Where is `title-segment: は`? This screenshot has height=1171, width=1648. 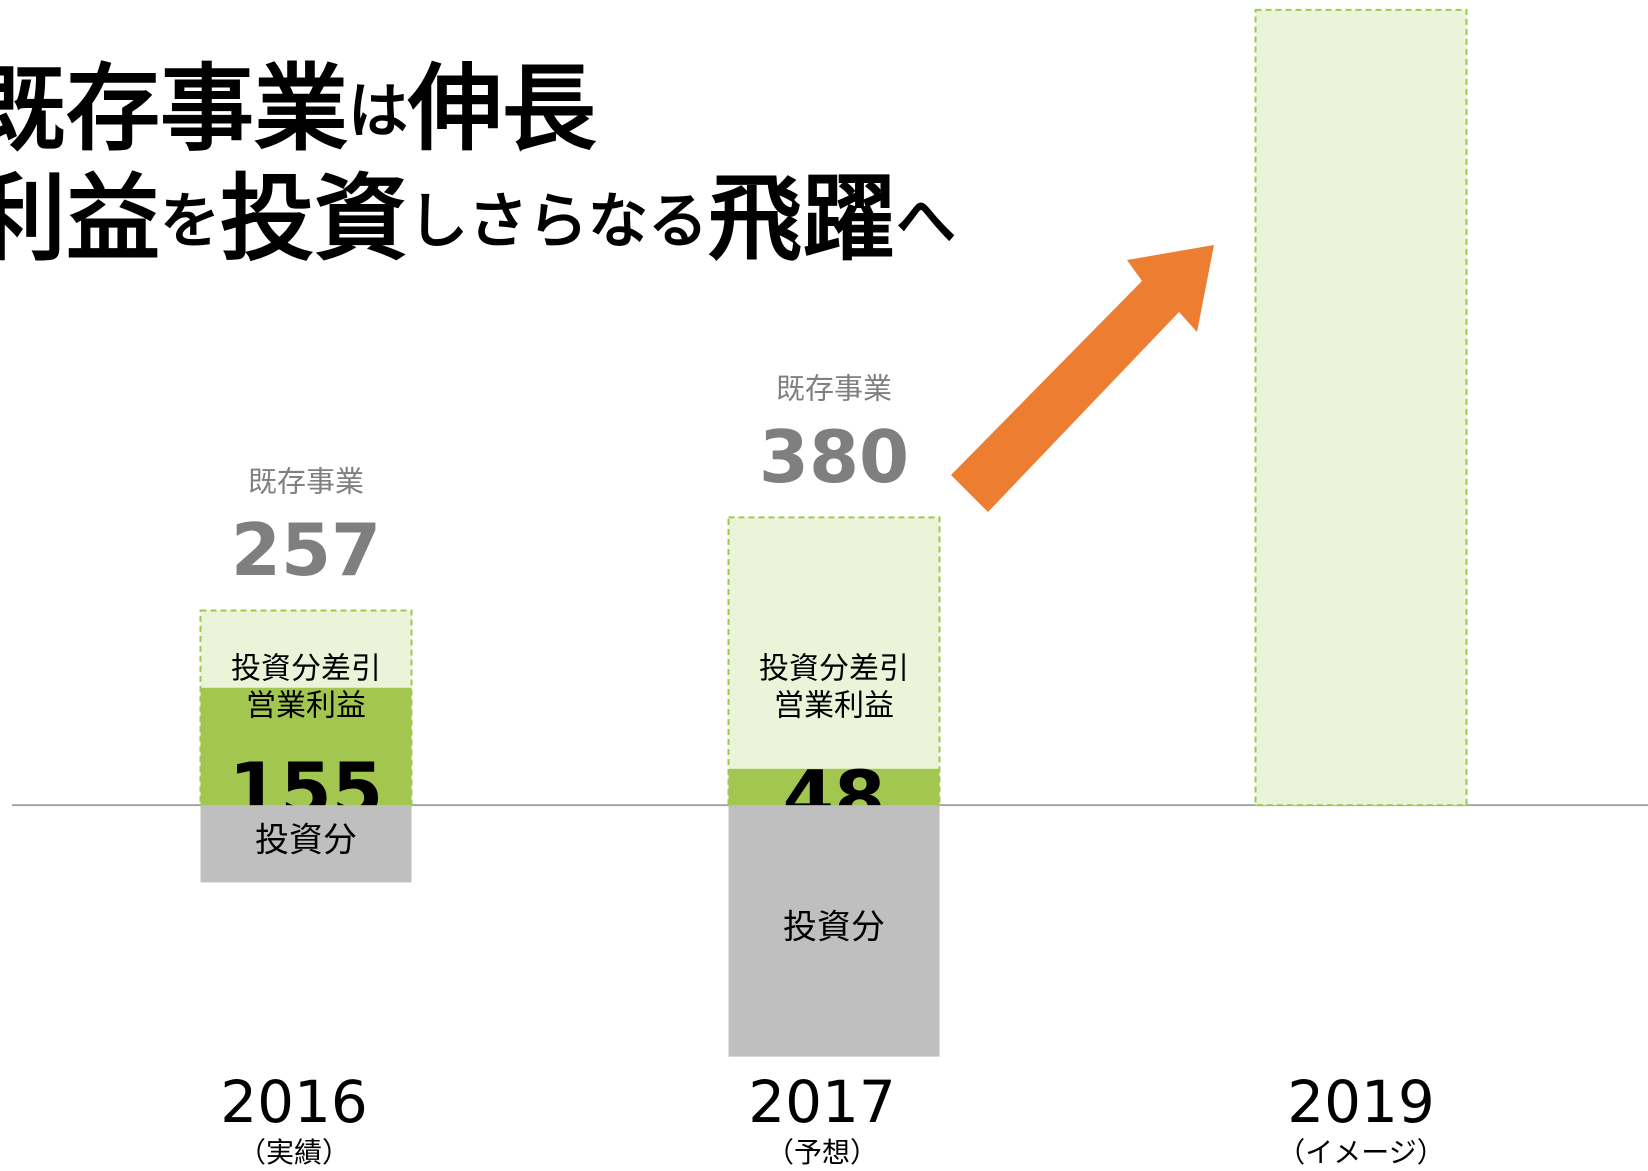
title-segment: は is located at coordinates (378, 112).